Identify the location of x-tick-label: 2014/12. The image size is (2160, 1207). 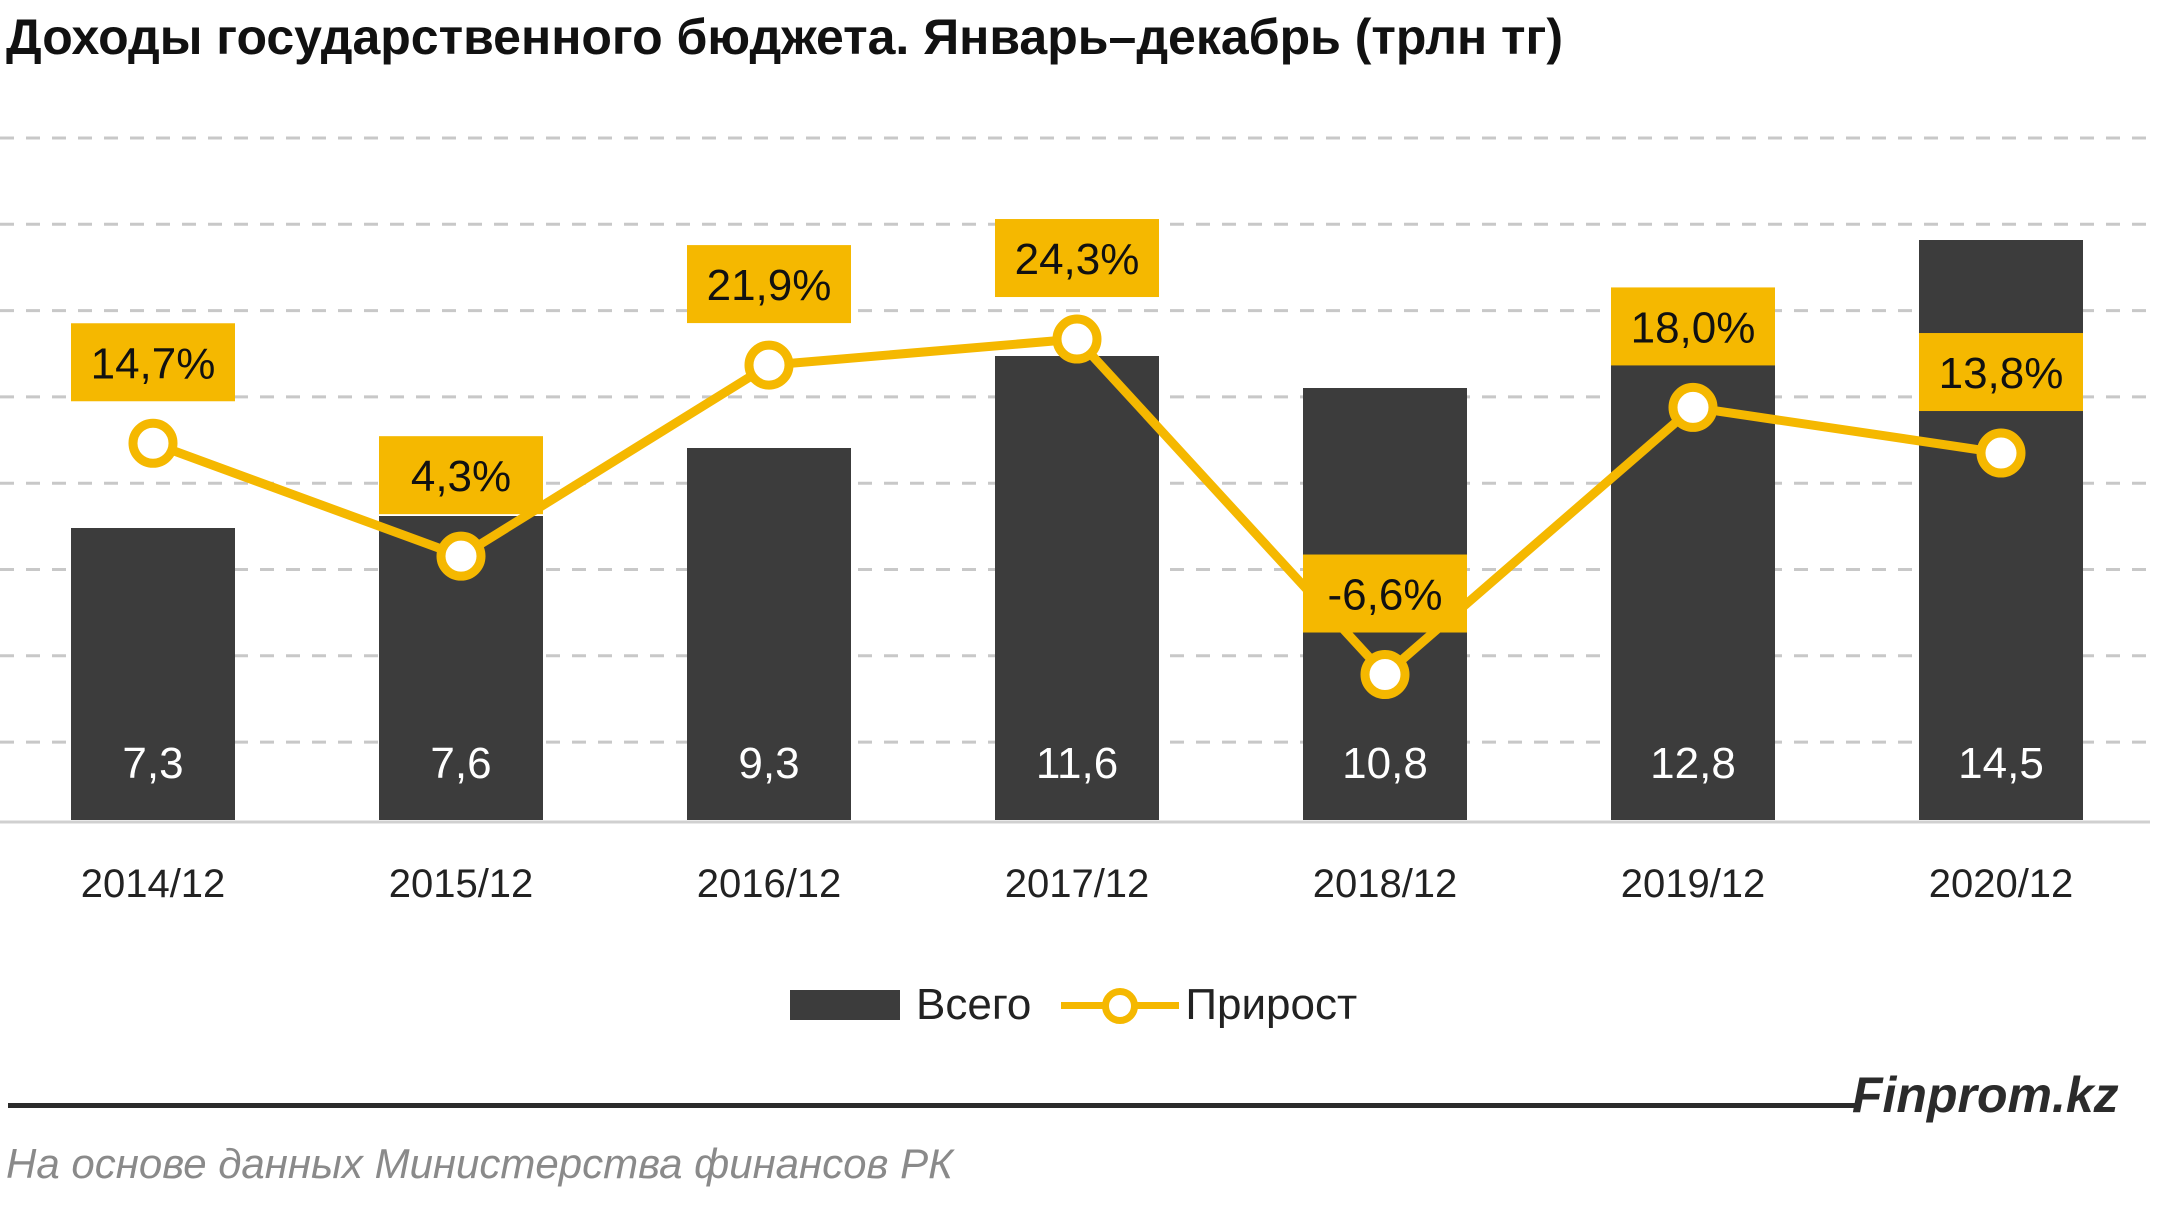
(153, 884).